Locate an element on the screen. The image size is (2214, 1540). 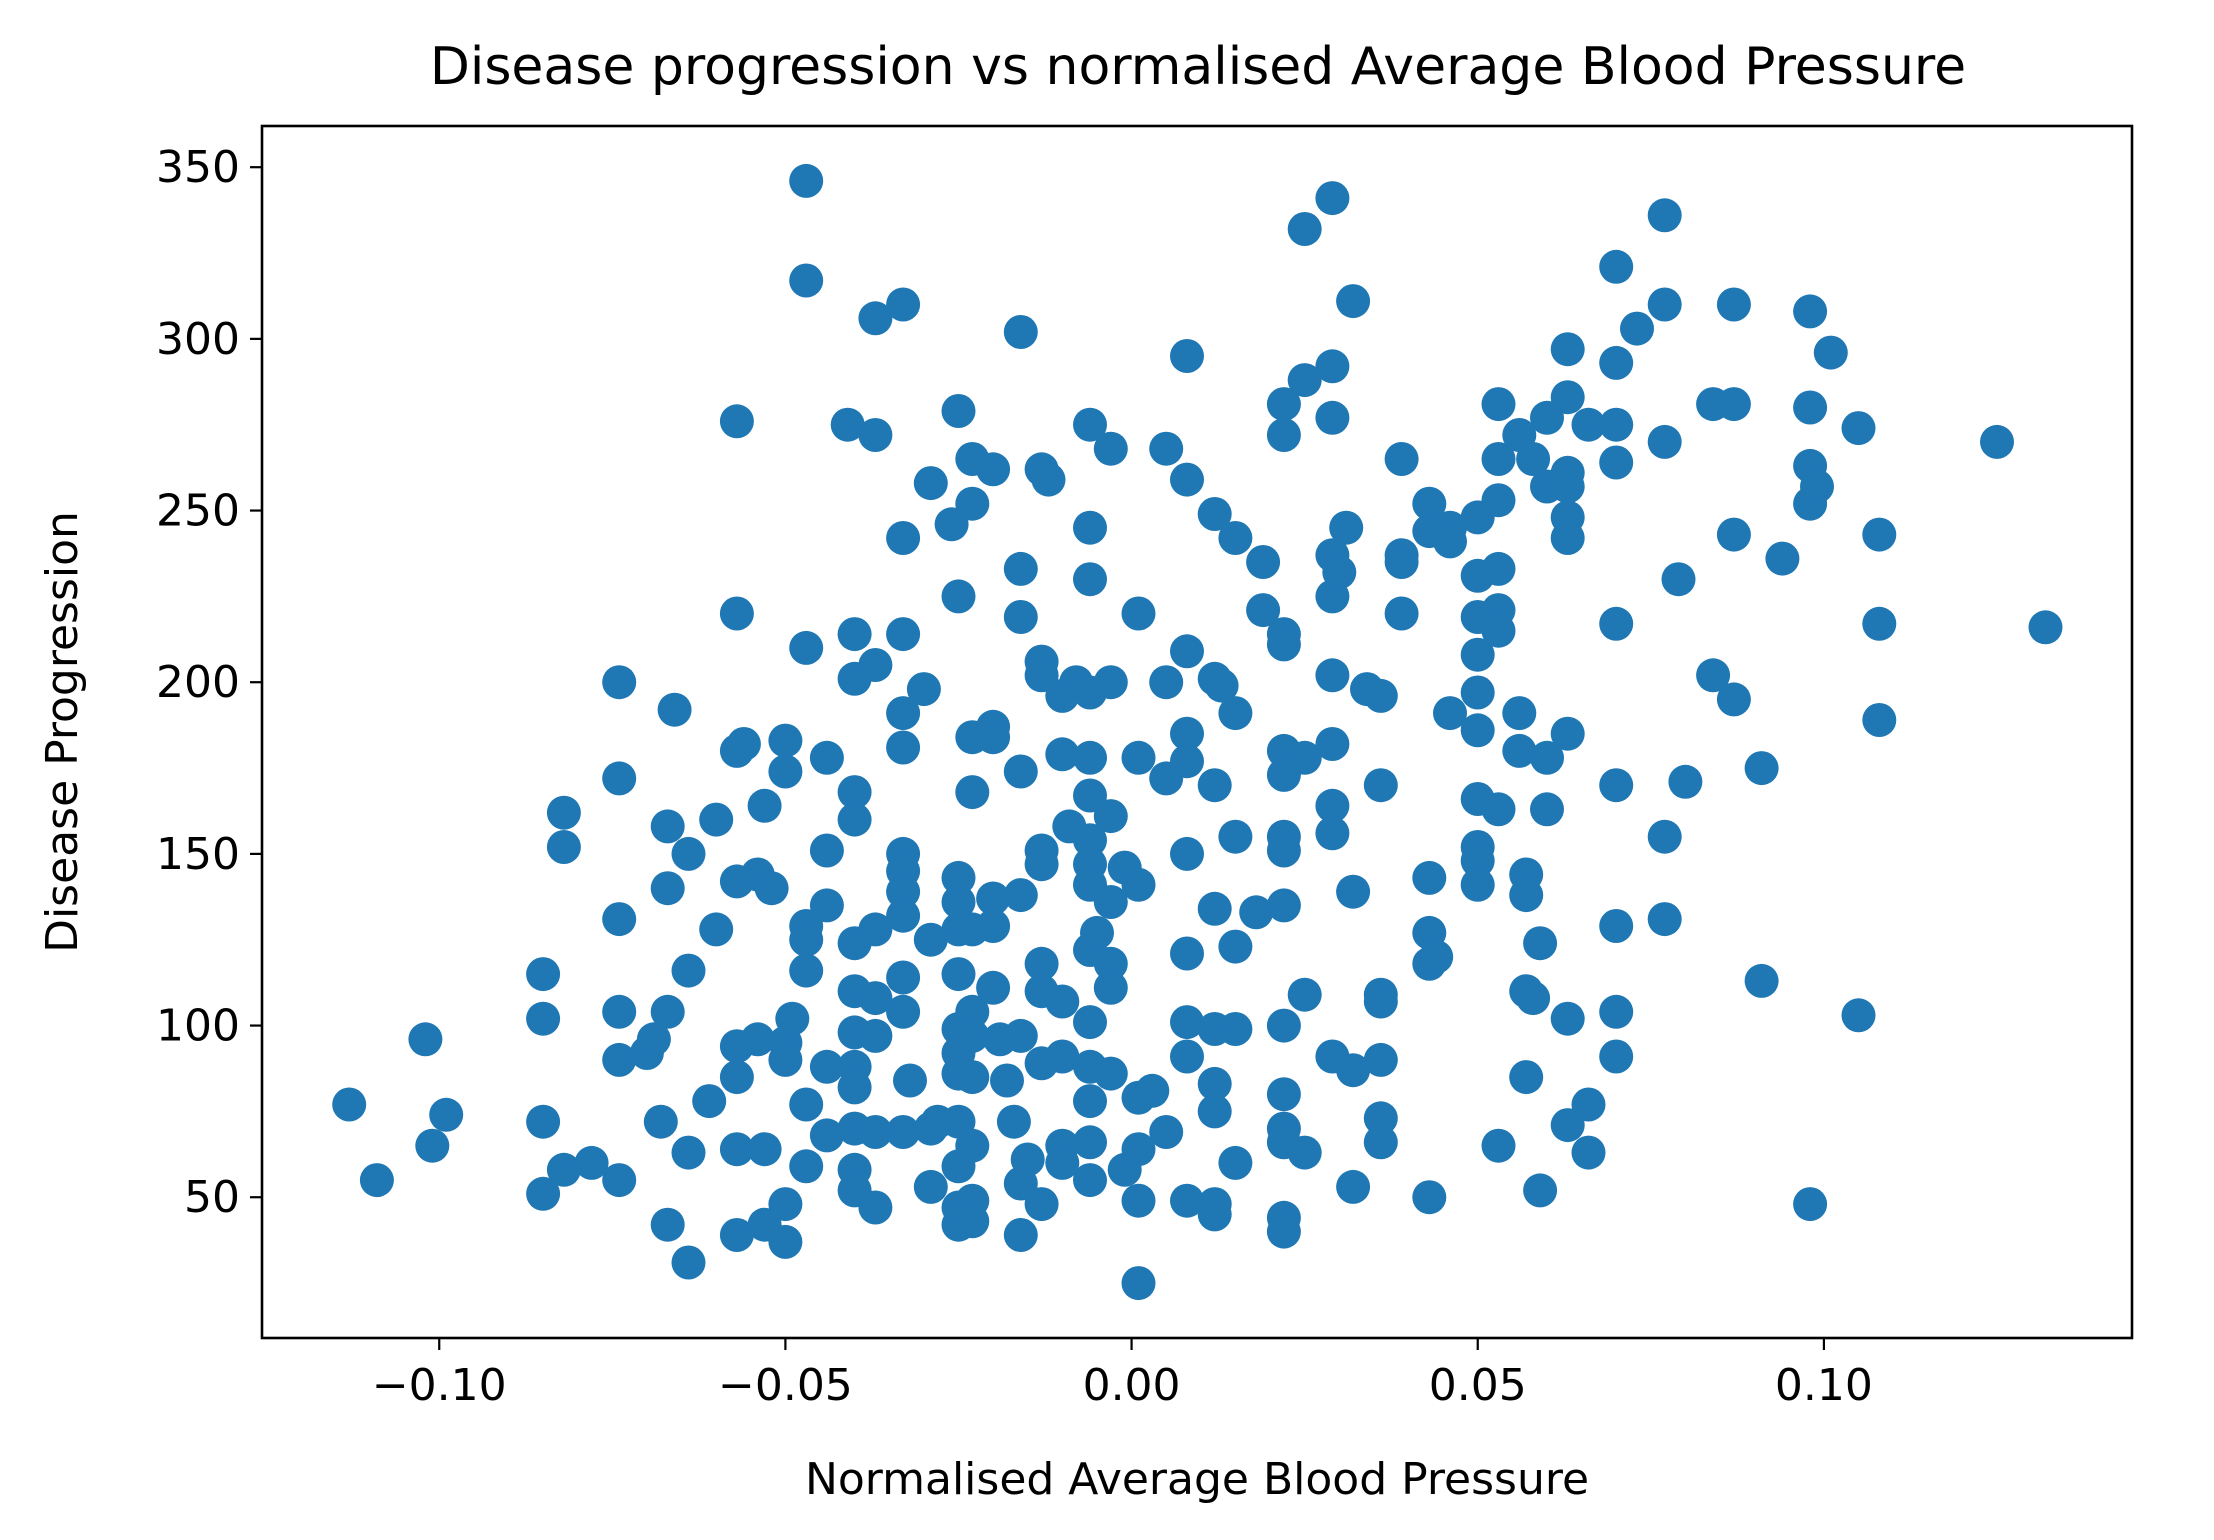
y-axis-label: Disease Progression is located at coordinates (62, 732).